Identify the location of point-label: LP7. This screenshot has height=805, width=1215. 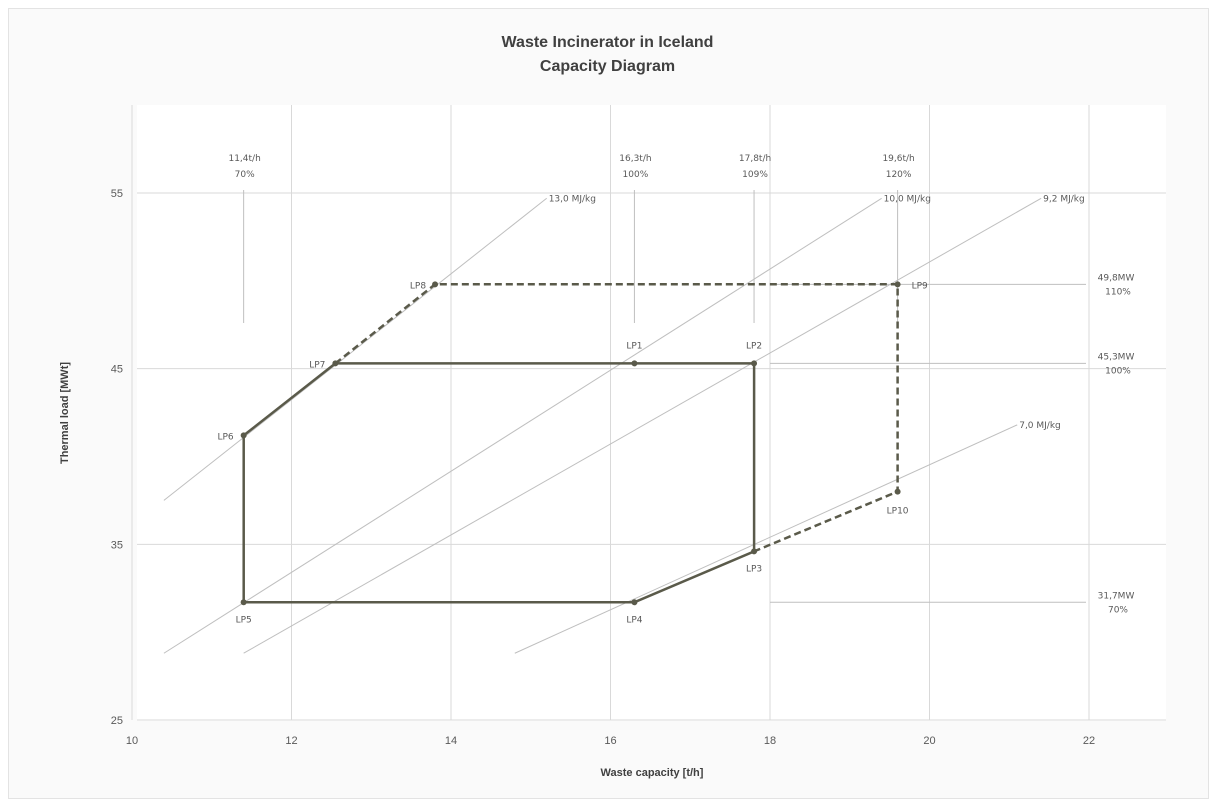
(317, 365).